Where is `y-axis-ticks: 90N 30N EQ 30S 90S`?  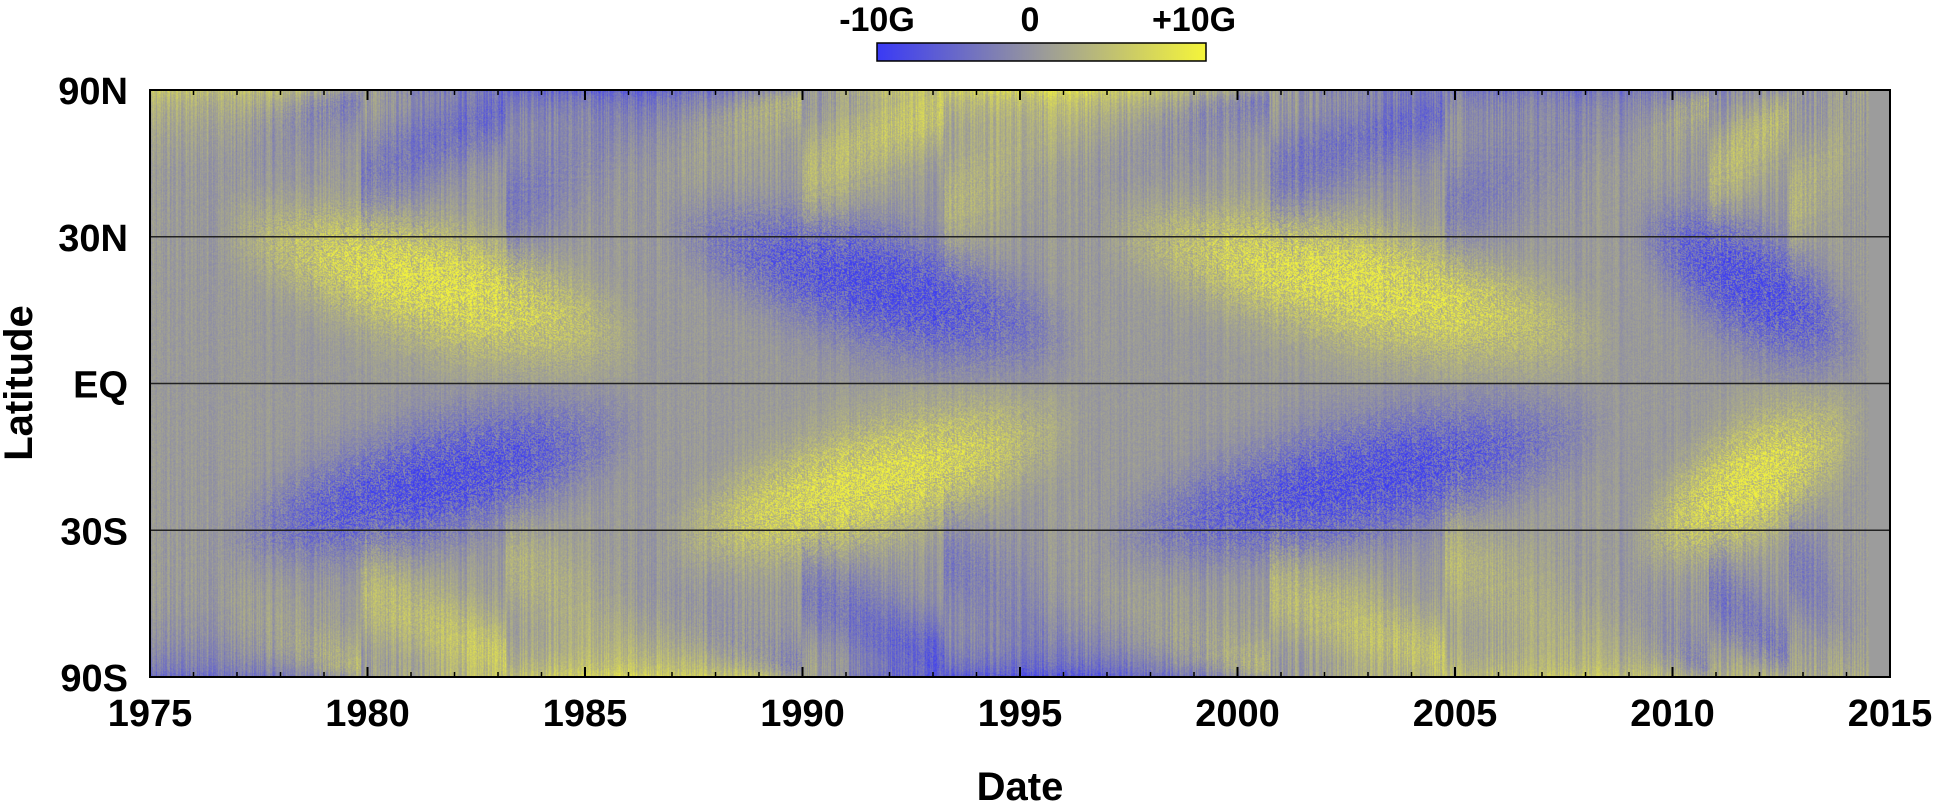 y-axis-ticks: 90N 30N EQ 30S 90S is located at coordinates (93, 385).